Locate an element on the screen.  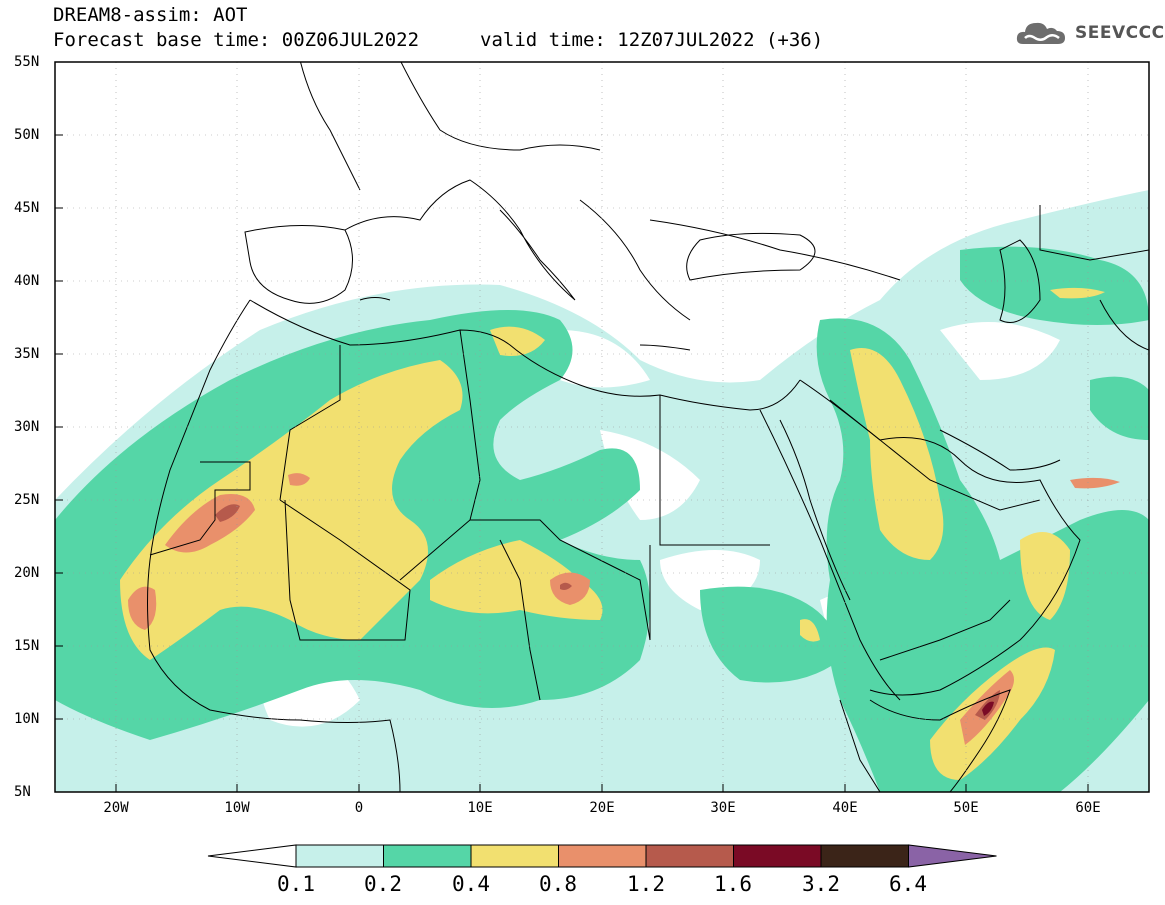
lat-label: 15N is located at coordinates (27, 646).